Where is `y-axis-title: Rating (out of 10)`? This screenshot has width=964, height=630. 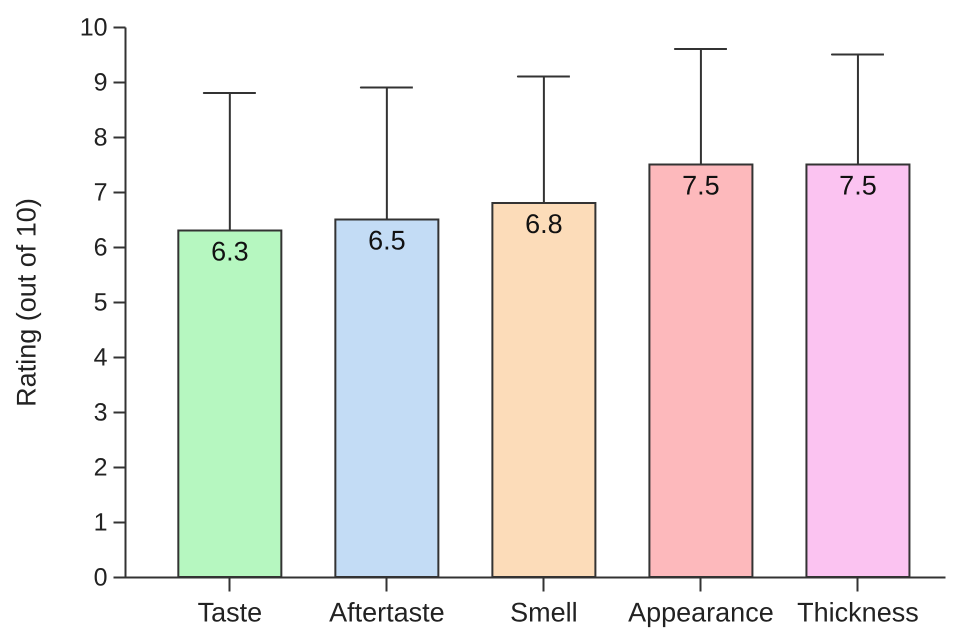
y-axis-title: Rating (out of 10) is located at coordinates (27, 302).